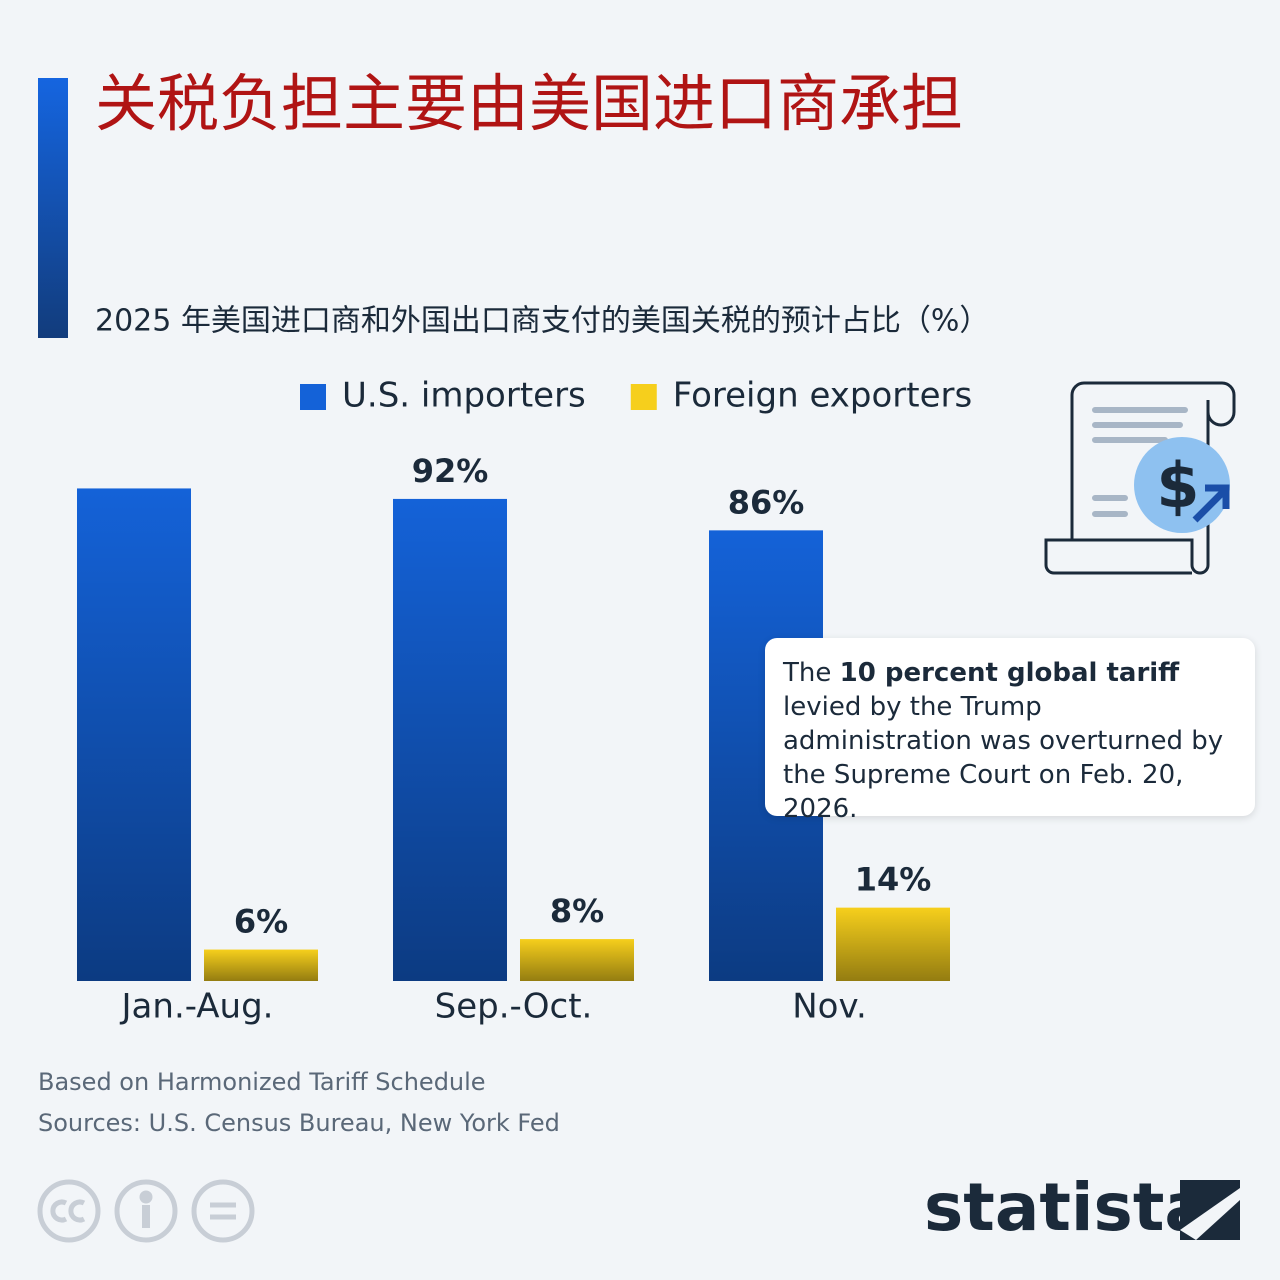  What do you see at coordinates (146, 1211) in the screenshot?
I see `cc-icons` at bounding box center [146, 1211].